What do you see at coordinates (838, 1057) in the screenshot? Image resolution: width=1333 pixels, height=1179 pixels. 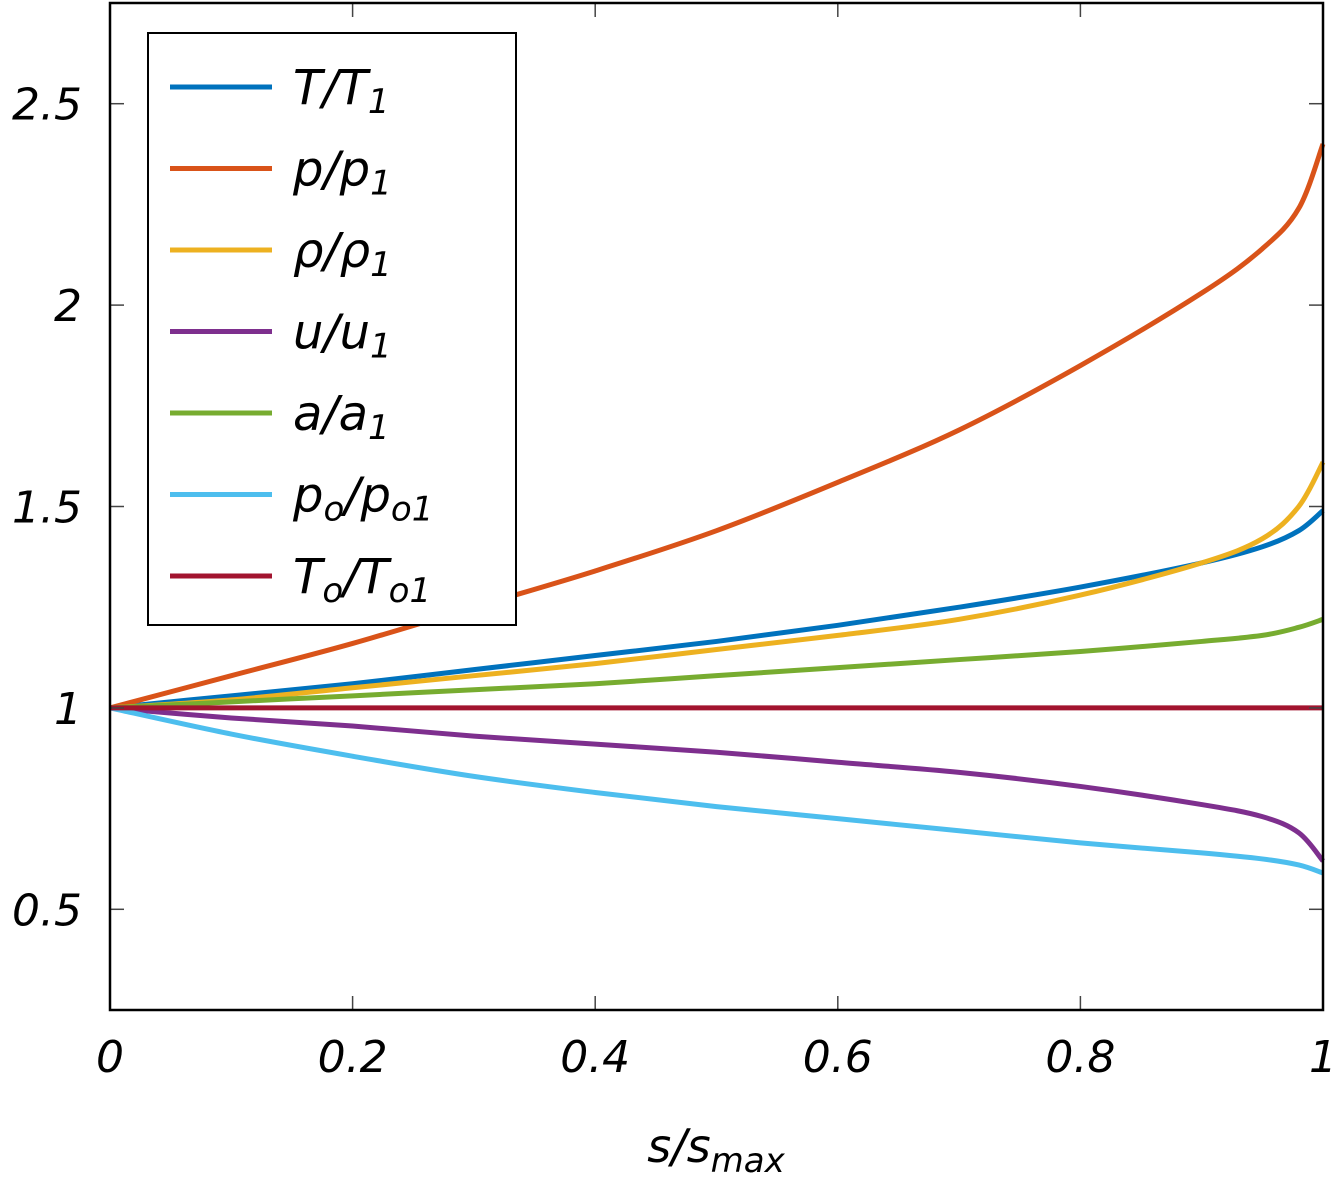 I see `x-tick-label: 0.6` at bounding box center [838, 1057].